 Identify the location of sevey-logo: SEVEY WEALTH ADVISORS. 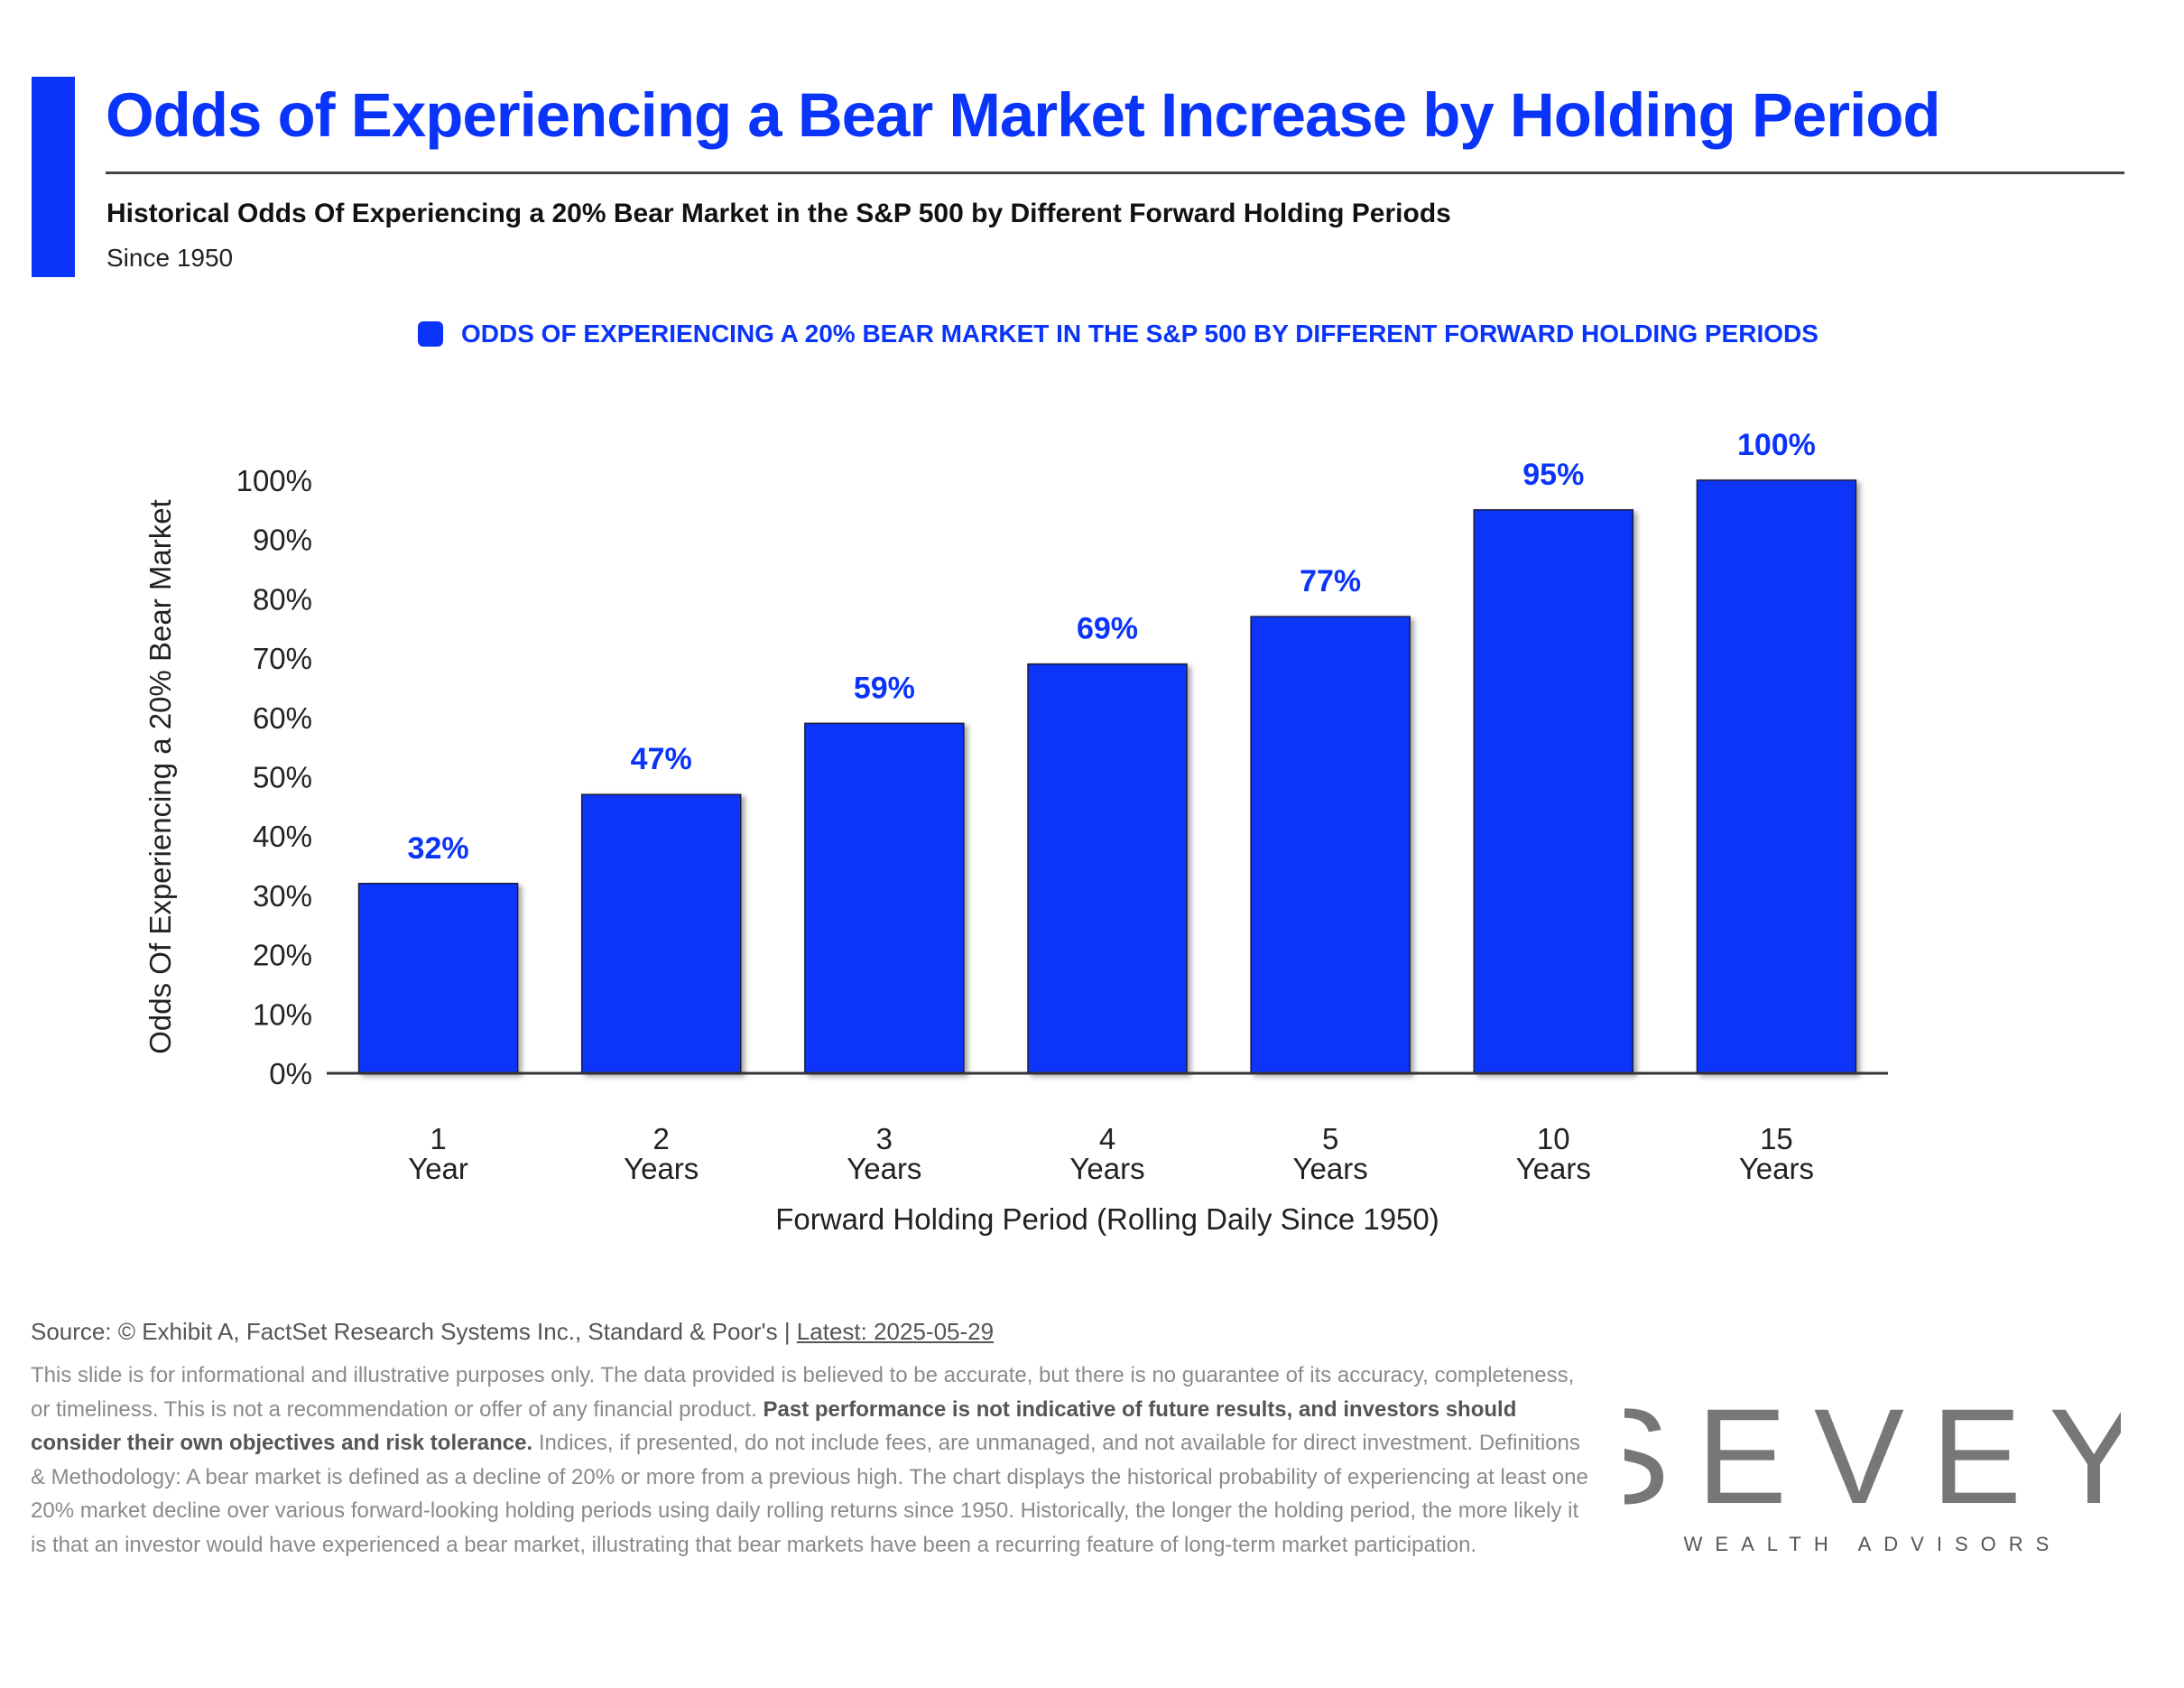
(1872, 1468).